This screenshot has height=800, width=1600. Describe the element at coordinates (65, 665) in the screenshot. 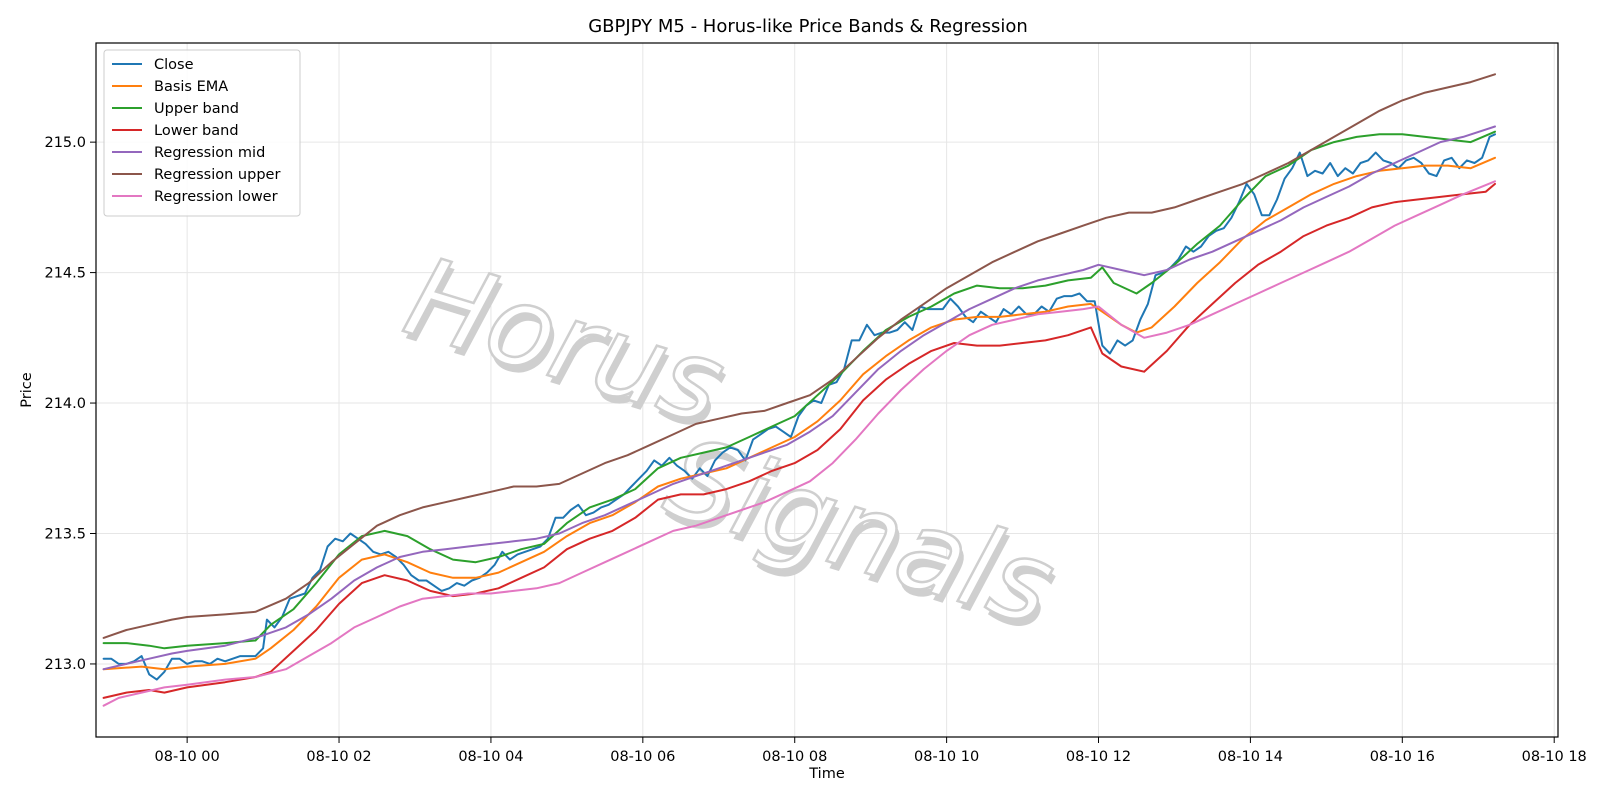

I see `y-tick-label: 213.0` at that location.